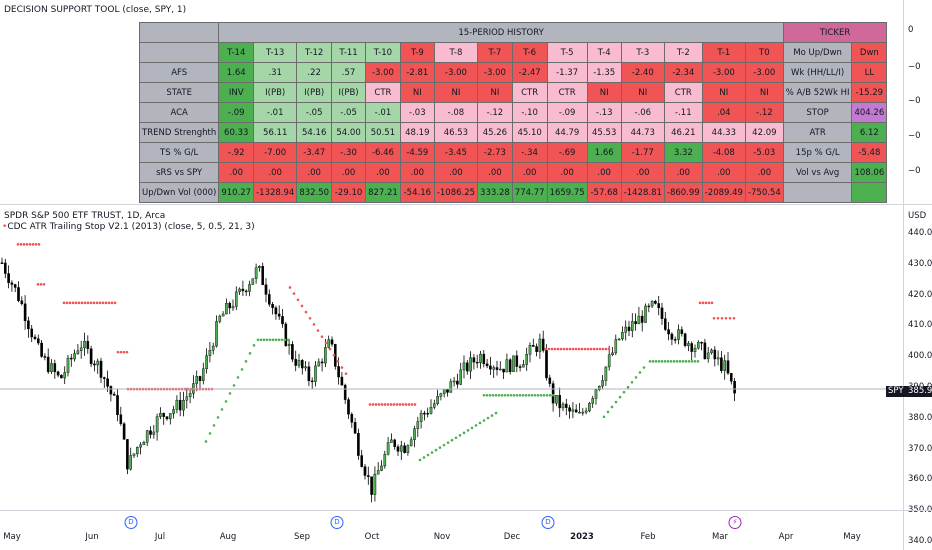  I want to click on indicator-axis-tick: 0, so click(911, 30).